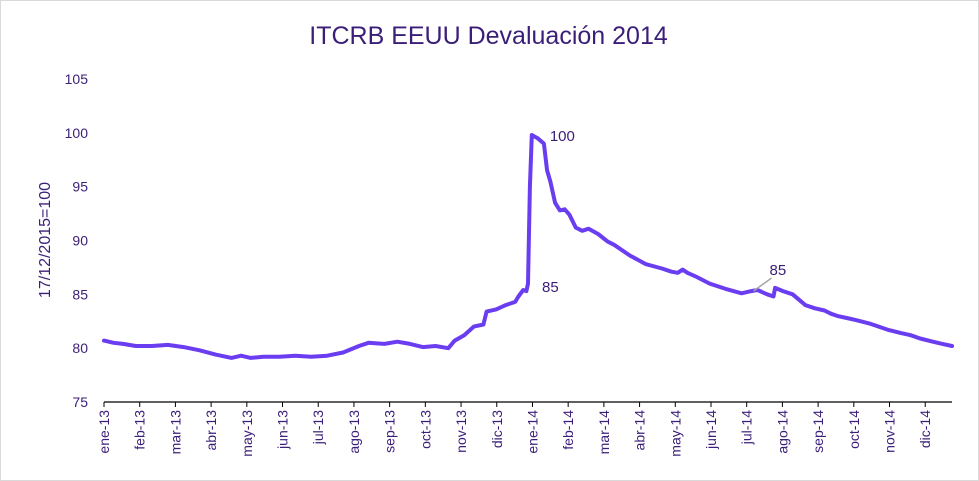  Describe the element at coordinates (762, 284) in the screenshot. I see `annotation-leader-line` at that location.